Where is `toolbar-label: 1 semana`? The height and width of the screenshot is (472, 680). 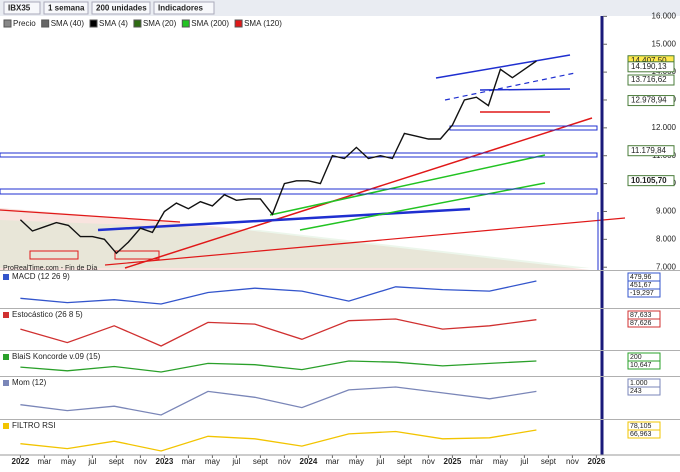
toolbar-label: 1 semana is located at coordinates (66, 8).